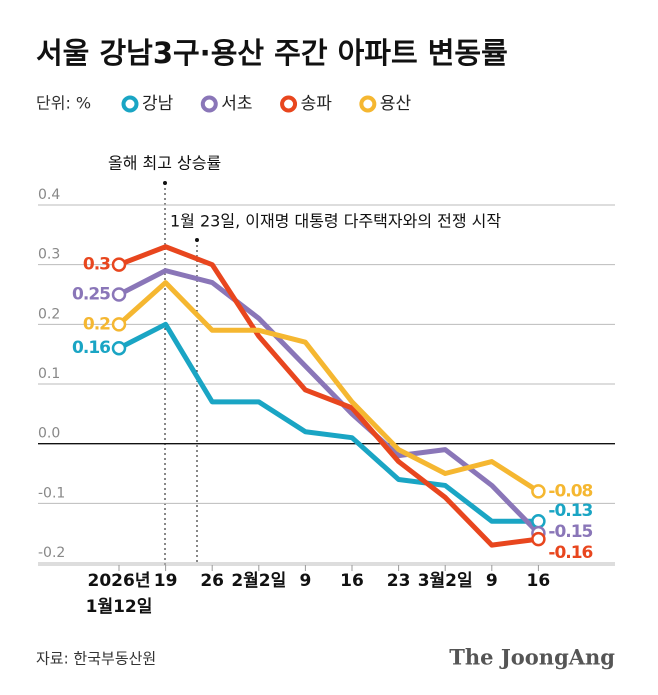 This screenshot has width=658, height=695. Describe the element at coordinates (317, 104) in the screenshot. I see `legend-label: 송파` at that location.